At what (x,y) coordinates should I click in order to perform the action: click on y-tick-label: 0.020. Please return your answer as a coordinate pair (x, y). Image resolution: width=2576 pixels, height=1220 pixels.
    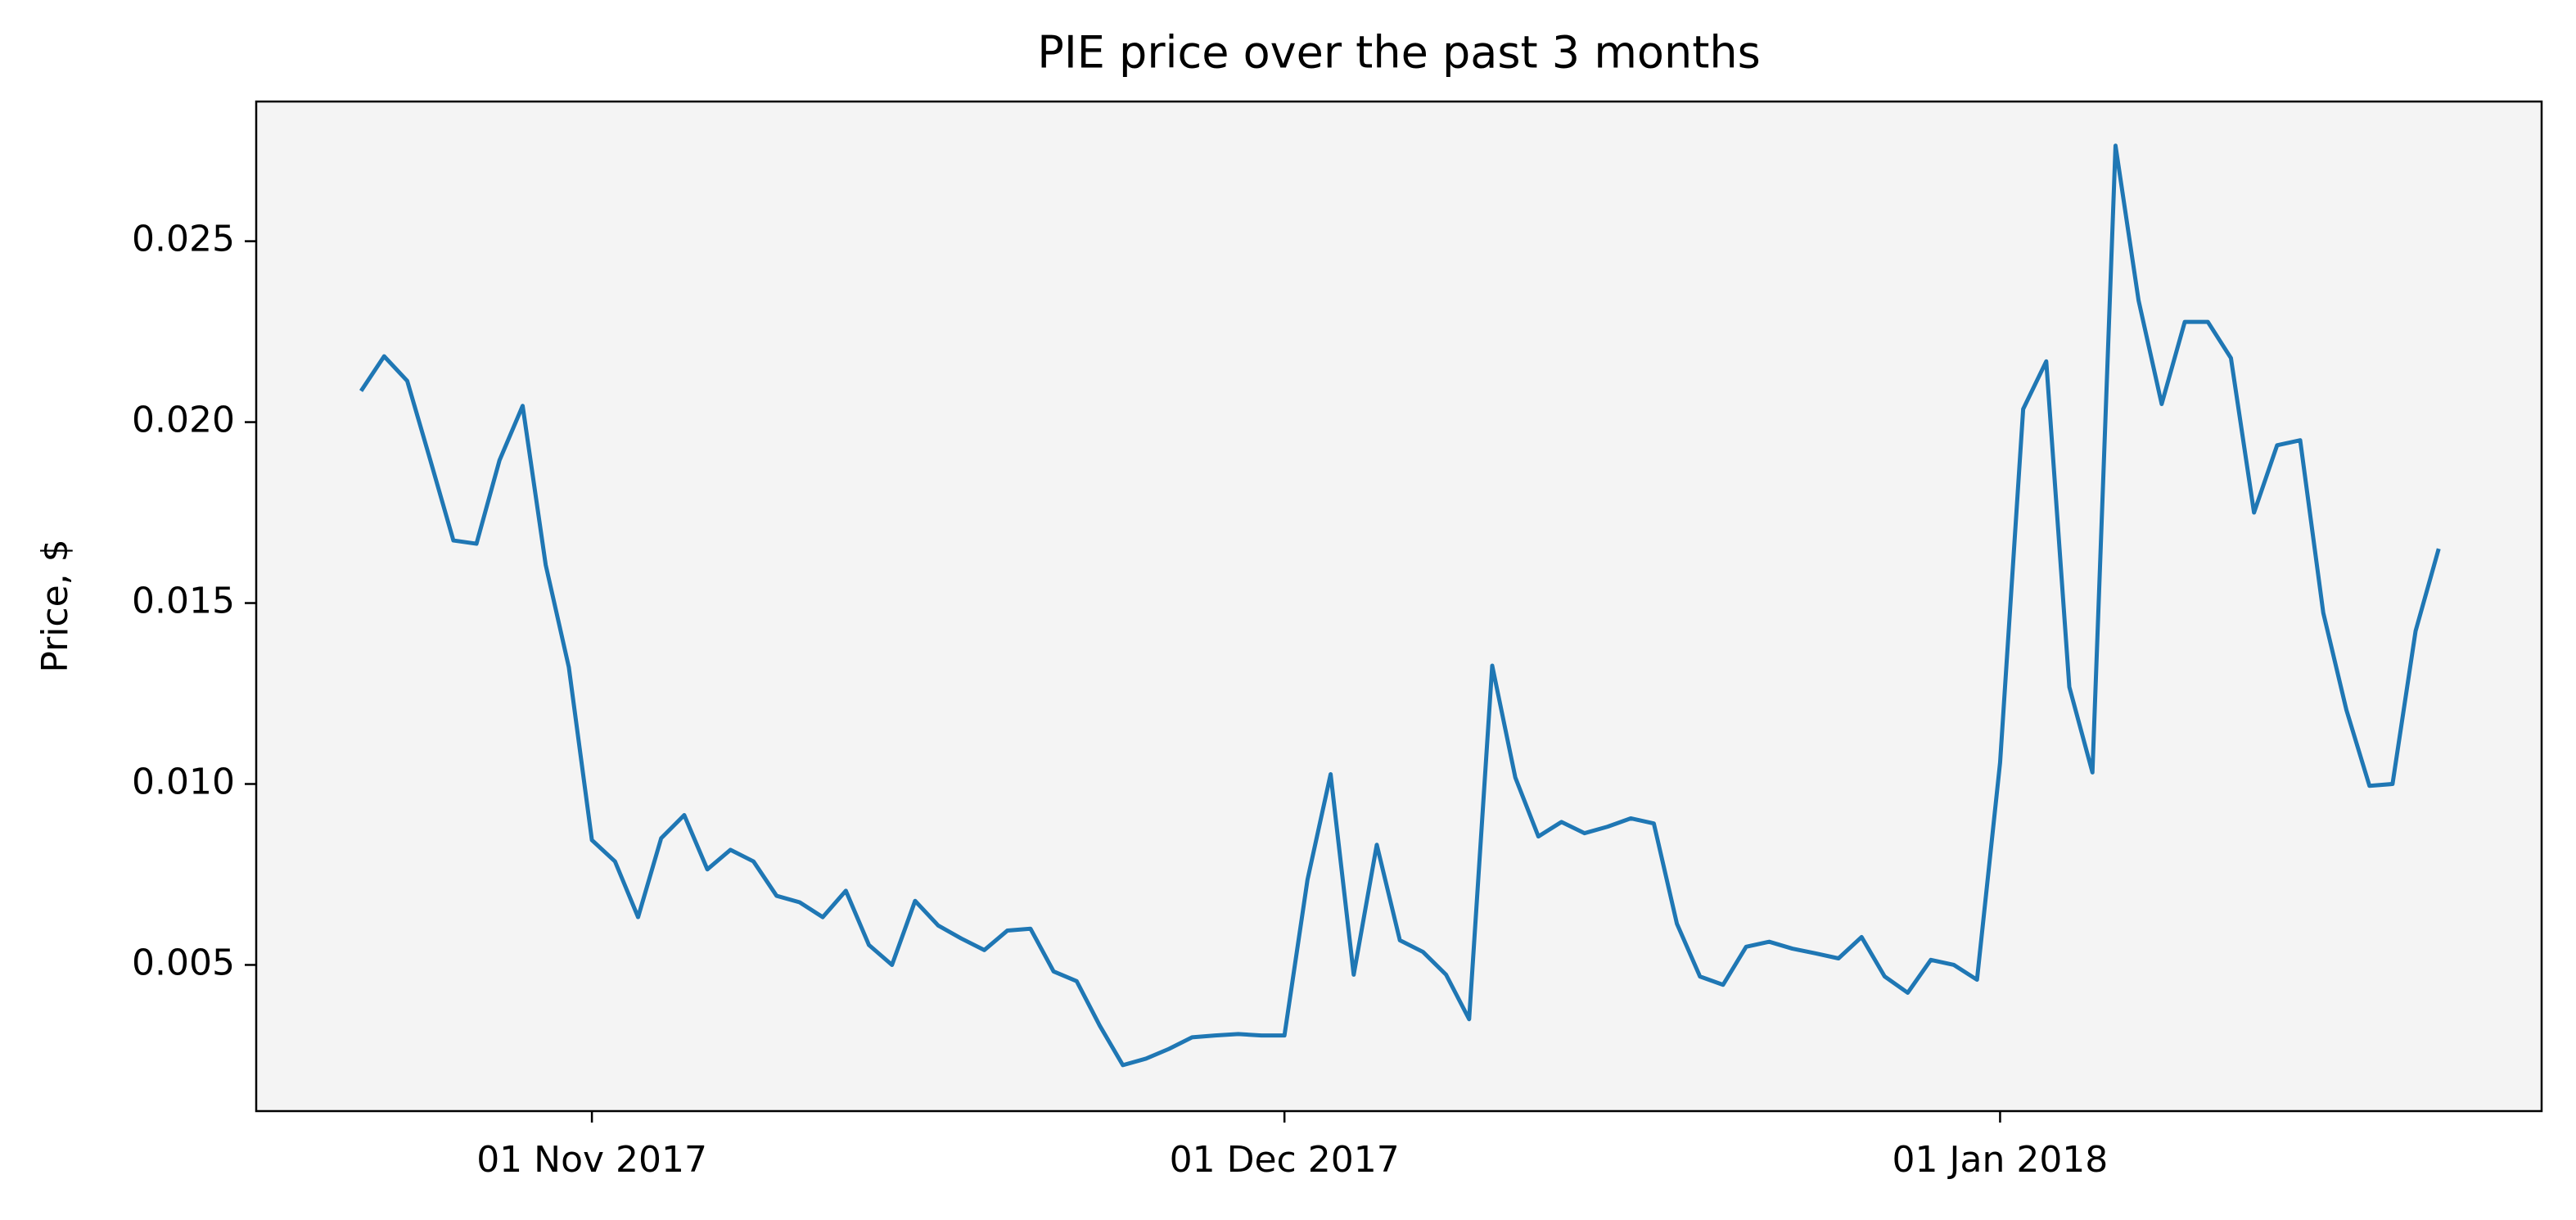
    Looking at the image, I should click on (183, 420).